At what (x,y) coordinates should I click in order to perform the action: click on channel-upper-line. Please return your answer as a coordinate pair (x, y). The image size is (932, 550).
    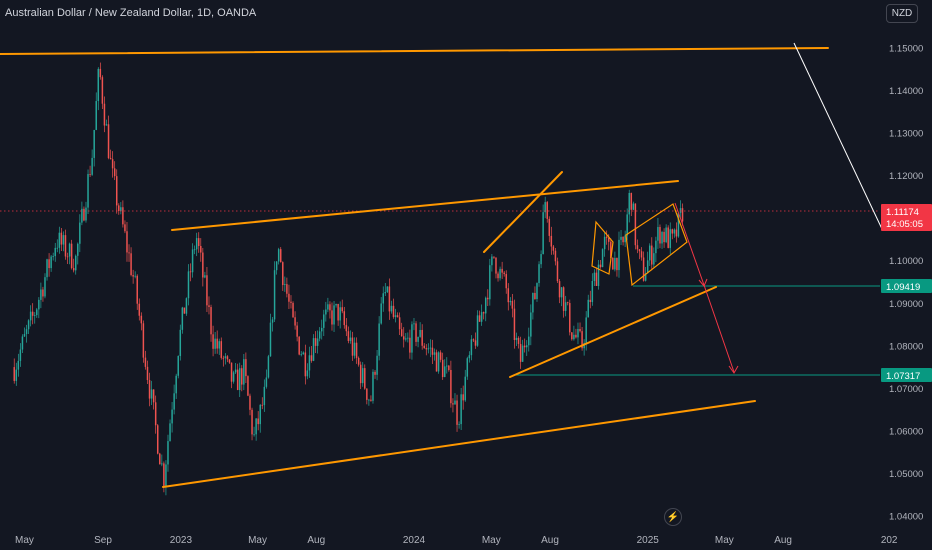
    Looking at the image, I should click on (425, 205).